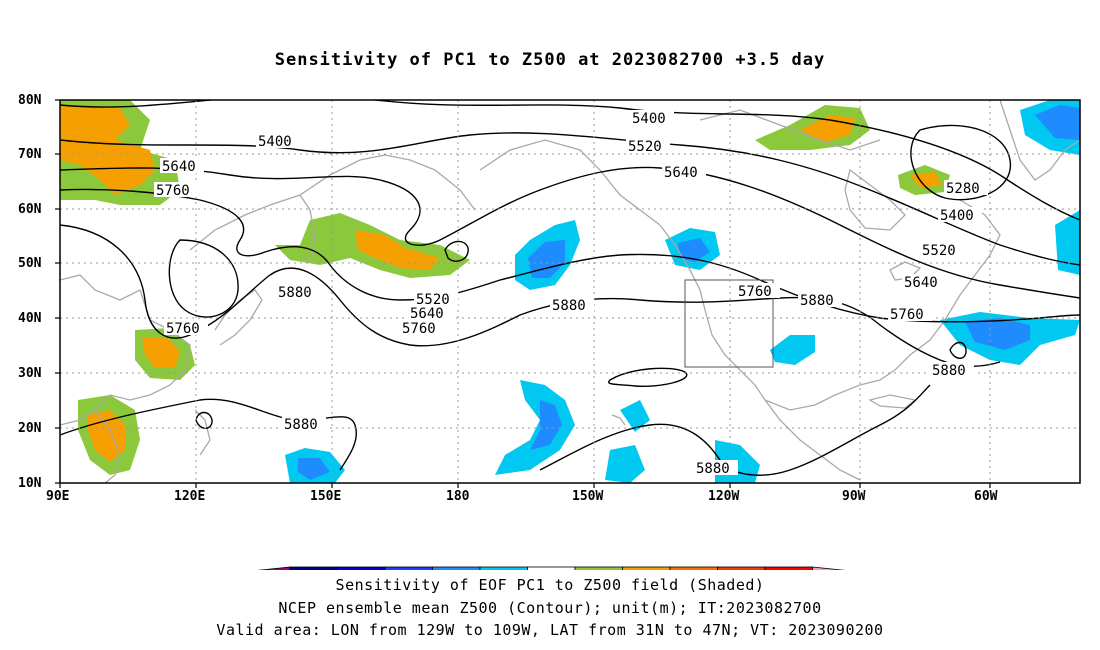 This screenshot has width=1100, height=650. What do you see at coordinates (189, 496) in the screenshot?
I see `lon-label: 120E` at bounding box center [189, 496].